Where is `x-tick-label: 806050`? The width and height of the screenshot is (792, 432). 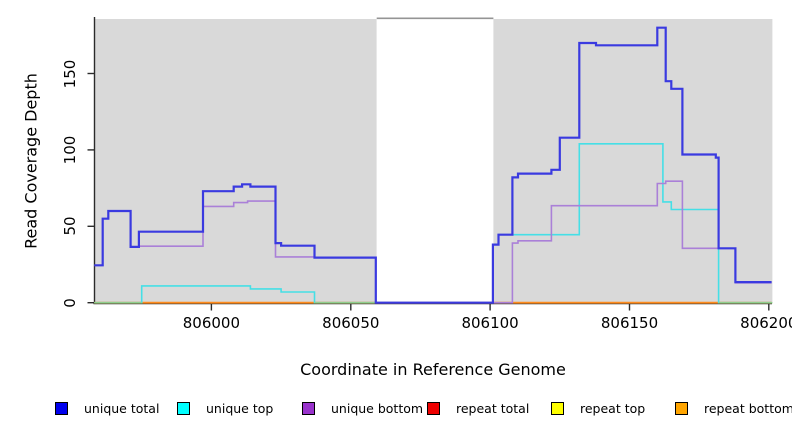
x-tick-label: 806050 is located at coordinates (351, 323).